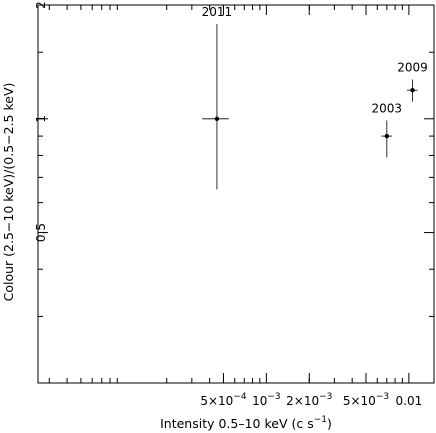 The image size is (436, 433). I want to click on x-tick-mantissa: 2×10, so click(302, 401).